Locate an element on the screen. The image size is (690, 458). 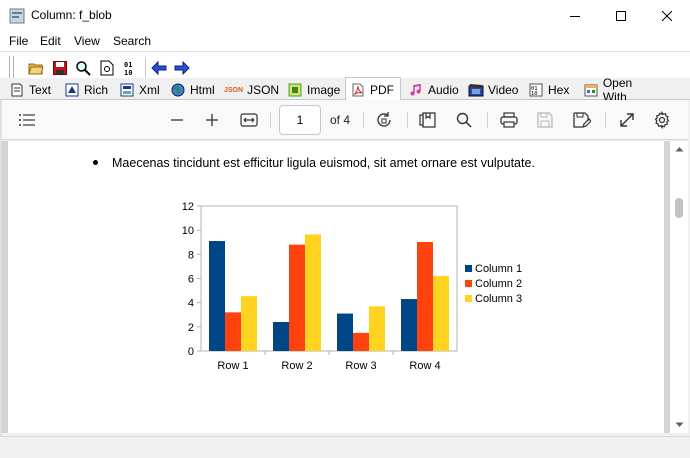
hex-icon: 01 10 is located at coordinates (536, 90).